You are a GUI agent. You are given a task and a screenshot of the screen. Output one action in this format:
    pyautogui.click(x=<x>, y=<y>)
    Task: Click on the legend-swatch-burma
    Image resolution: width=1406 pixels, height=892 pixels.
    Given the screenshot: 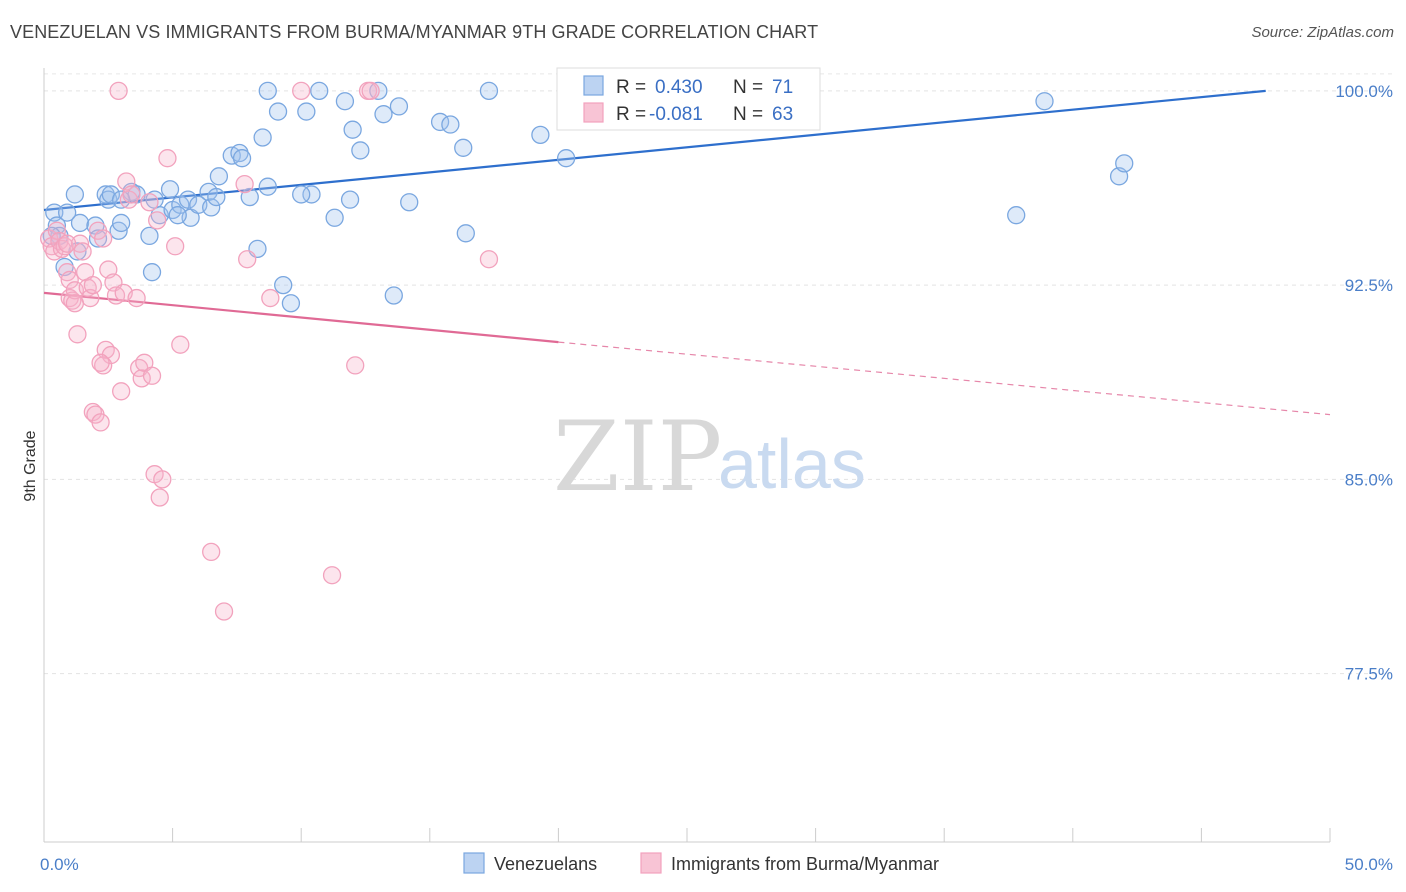 What is the action you would take?
    pyautogui.click(x=593, y=112)
    